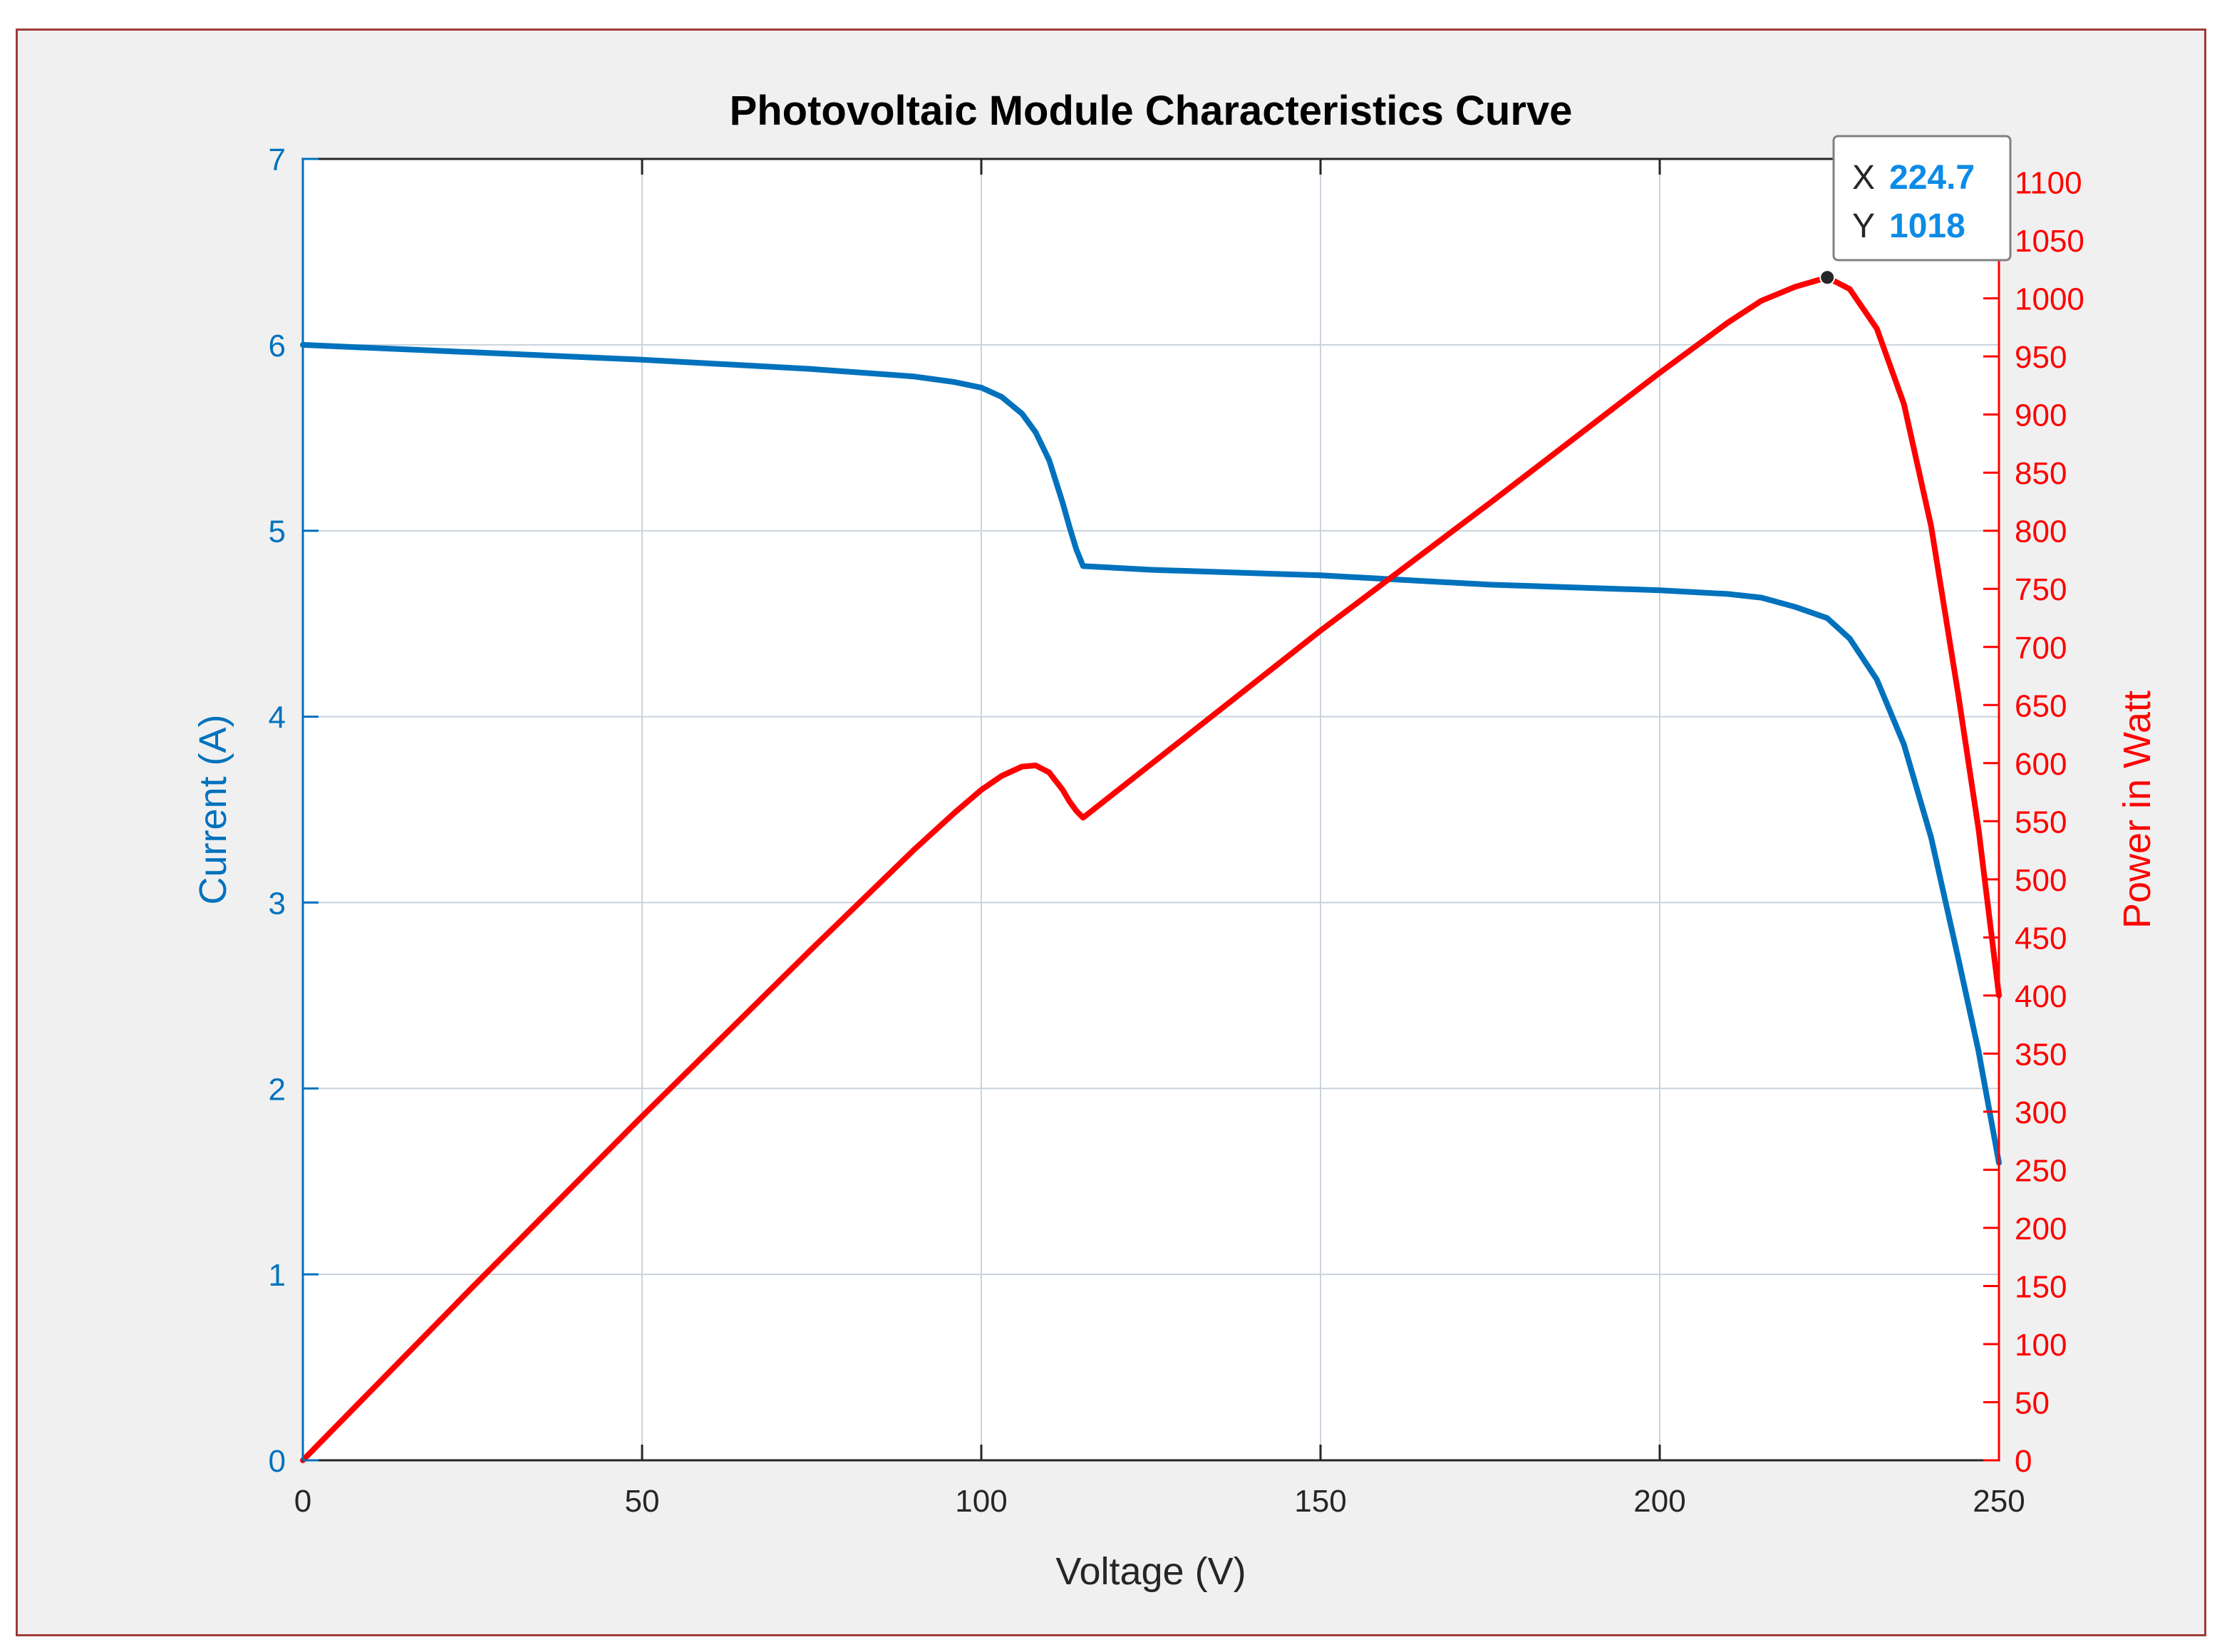 The width and height of the screenshot is (2222, 1652). What do you see at coordinates (213, 809) in the screenshot?
I see `y-left-axis-label: Current (A)` at bounding box center [213, 809].